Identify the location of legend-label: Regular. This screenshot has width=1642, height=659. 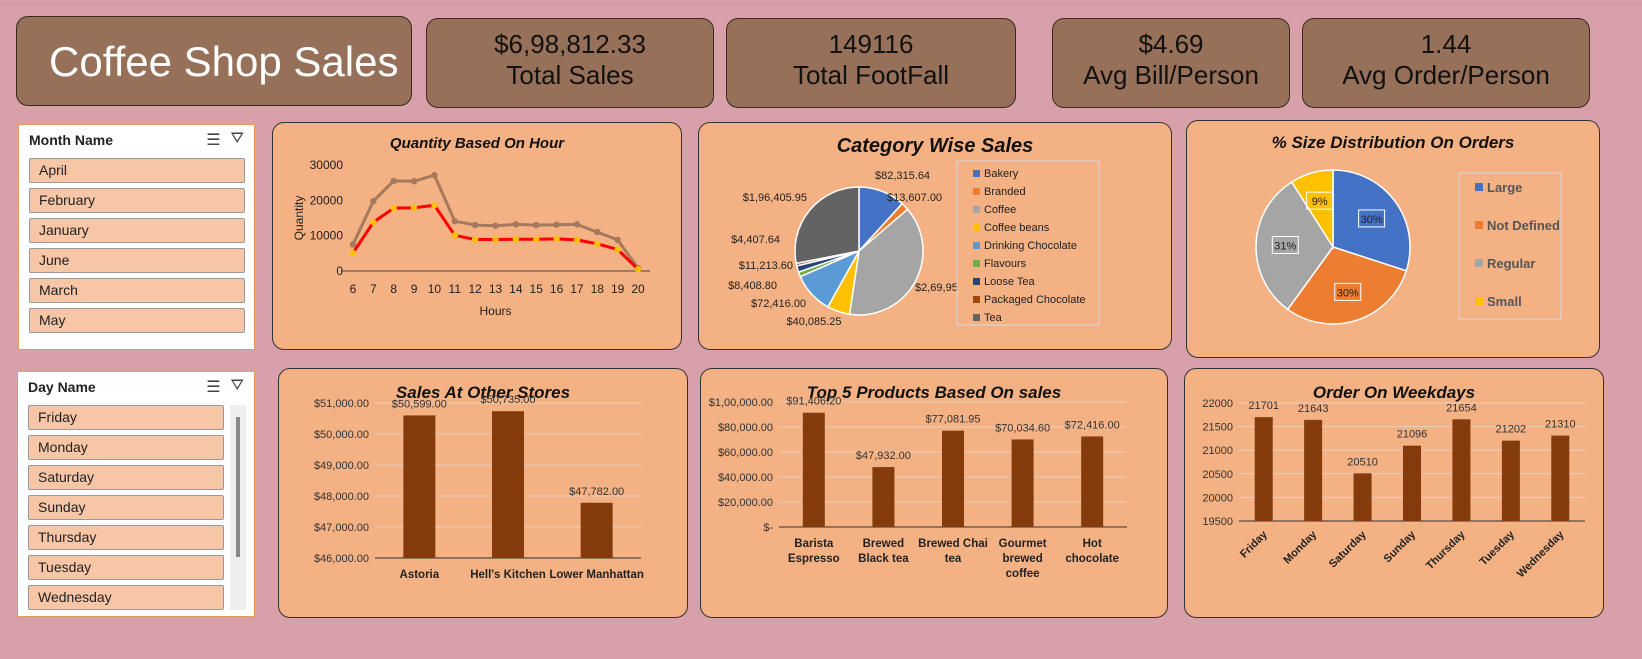
(1511, 263).